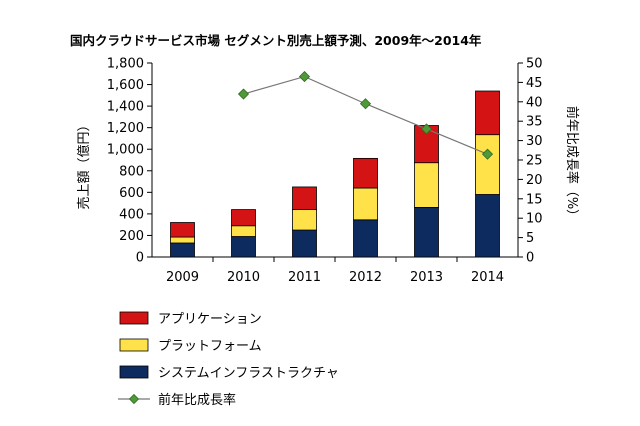 Image resolution: width=640 pixels, height=426 pixels. What do you see at coordinates (125, 107) in the screenshot?
I see `y-tick-label: 1,400` at bounding box center [125, 107].